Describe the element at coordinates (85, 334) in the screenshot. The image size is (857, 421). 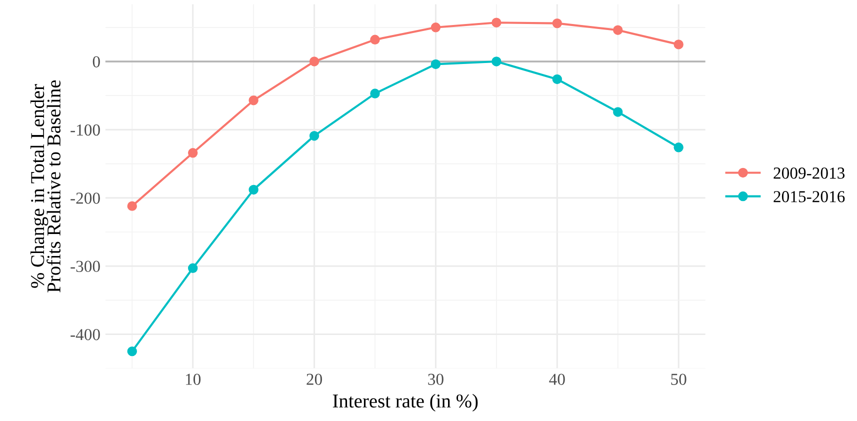
I see `y-tick-label: -400` at that location.